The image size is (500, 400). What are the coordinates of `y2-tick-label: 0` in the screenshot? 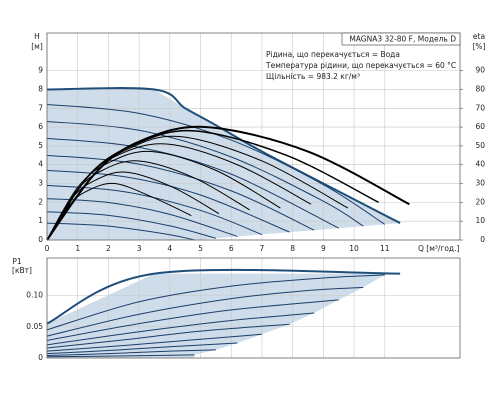 It's located at (482, 239).